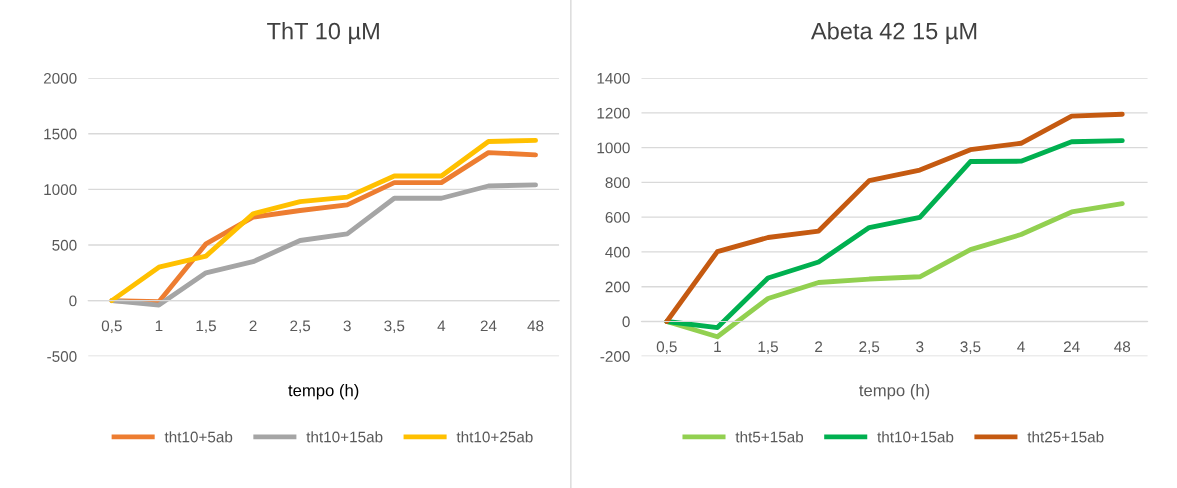 The width and height of the screenshot is (1177, 488). I want to click on y-tick-label: -200, so click(615, 356).